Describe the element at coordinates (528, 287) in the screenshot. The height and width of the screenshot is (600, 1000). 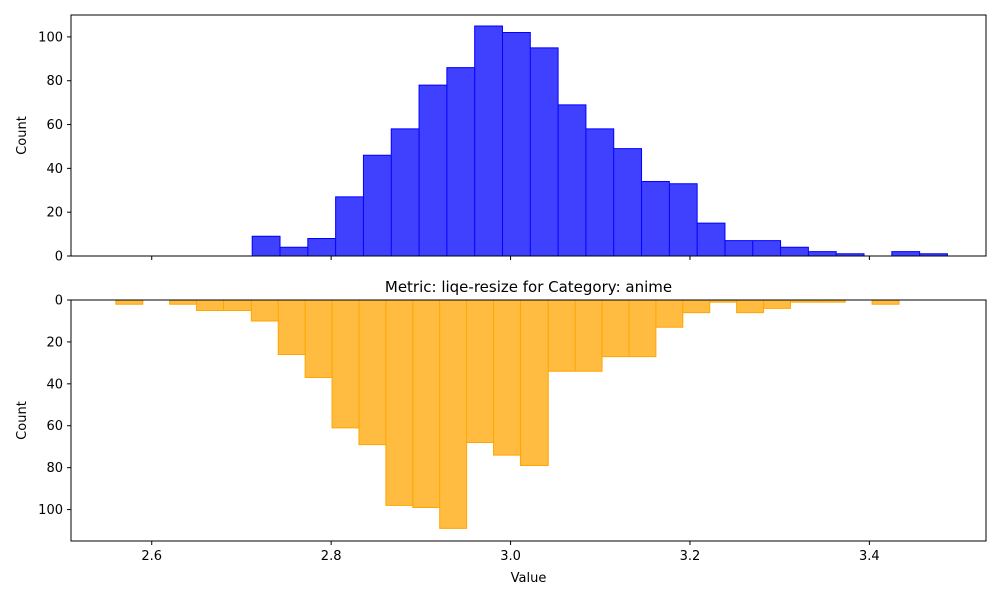
I see `chart-title: Metric: liqe-resize for Category: anime` at that location.